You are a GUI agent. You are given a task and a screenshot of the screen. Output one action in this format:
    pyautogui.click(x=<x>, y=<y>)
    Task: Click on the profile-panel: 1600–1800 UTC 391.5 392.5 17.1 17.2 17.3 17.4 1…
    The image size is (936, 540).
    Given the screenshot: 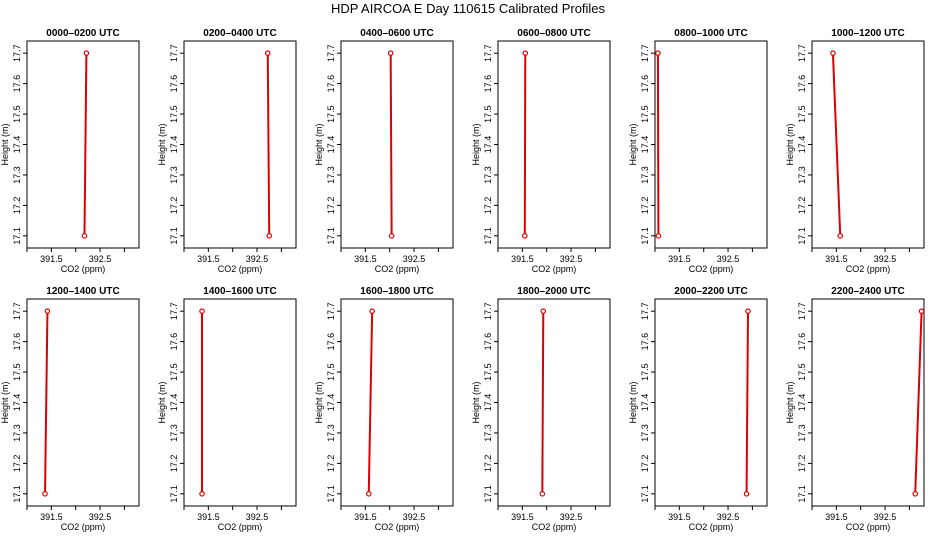 What is the action you would take?
    pyautogui.click(x=384, y=409)
    